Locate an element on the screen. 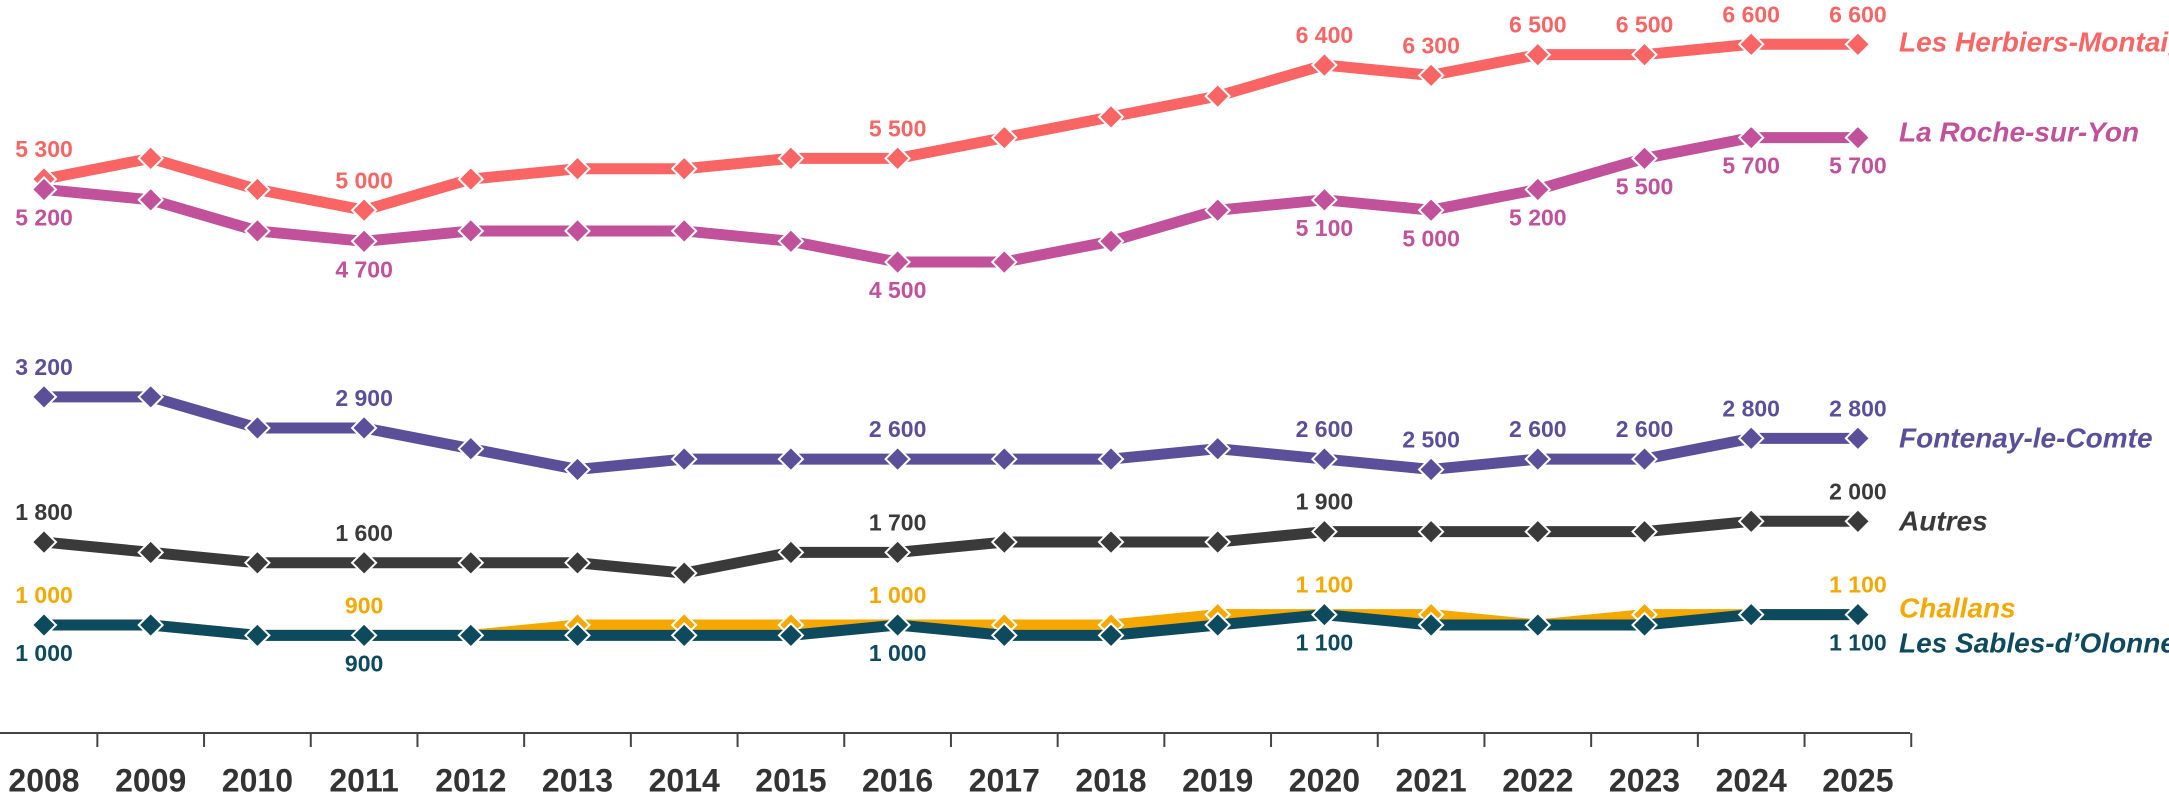  x-tick-label: 2022 is located at coordinates (1537, 780).